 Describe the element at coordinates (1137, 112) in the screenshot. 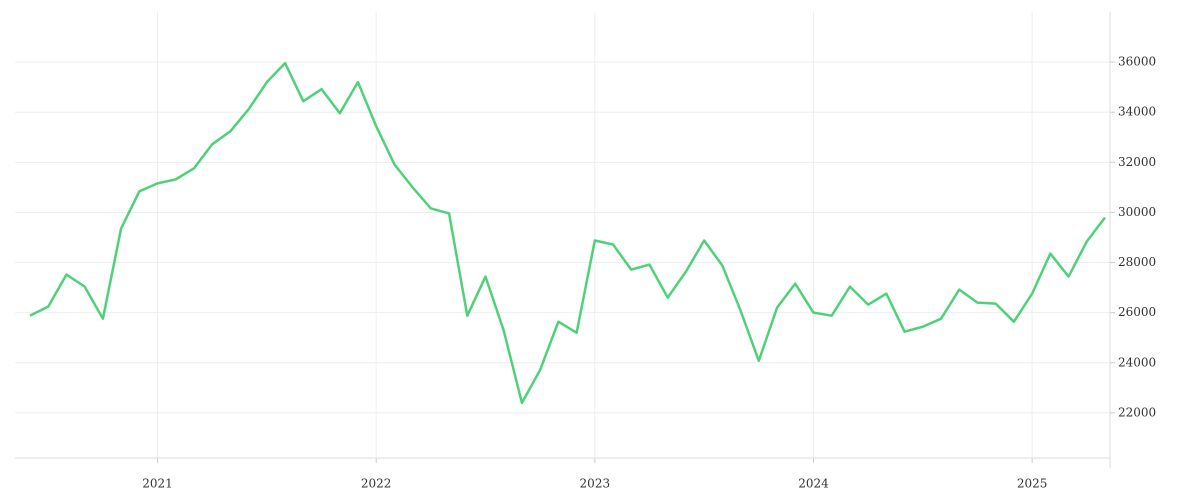

I see `y-tick-label: 34000` at that location.